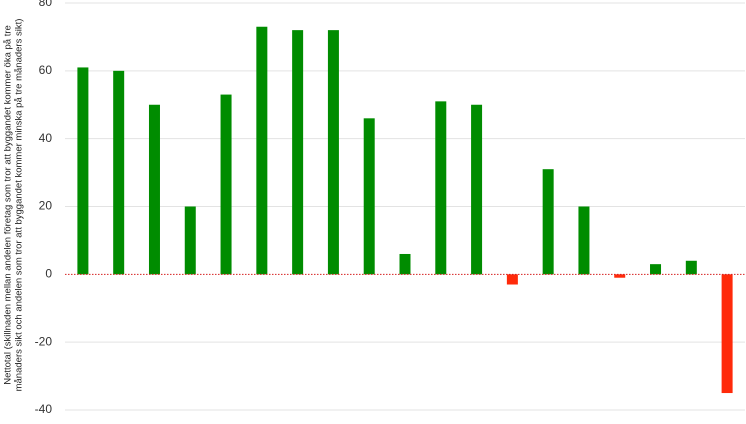 The height and width of the screenshot is (424, 746). Describe the element at coordinates (44, 341) in the screenshot. I see `y-tick-label: -20` at that location.